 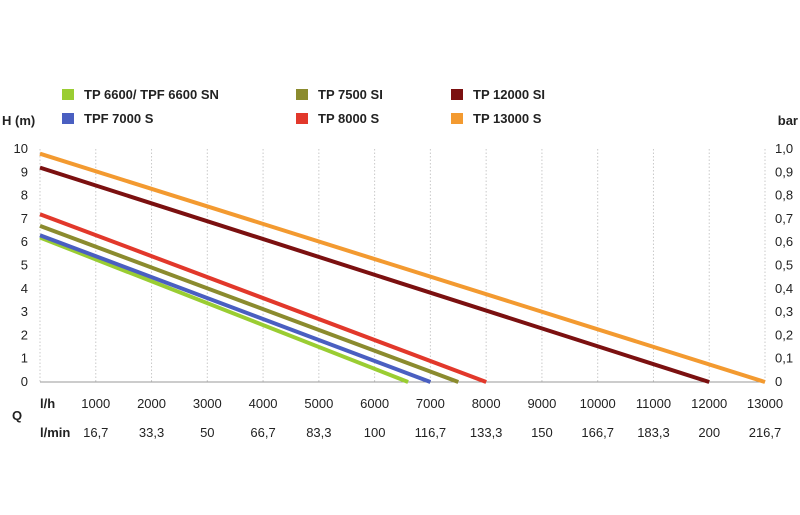 I want to click on x-tick-label-lmin: 100, so click(x=375, y=432).